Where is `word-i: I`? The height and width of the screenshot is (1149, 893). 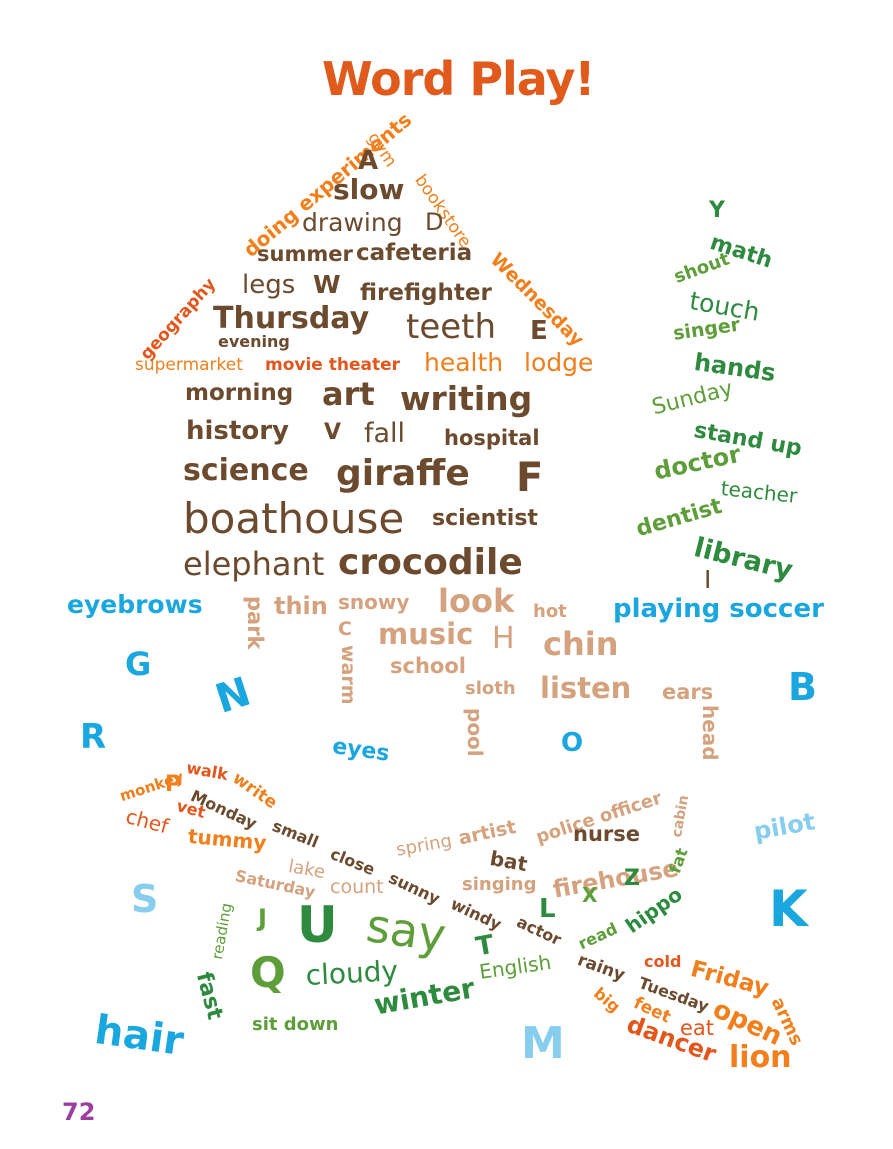
word-i: I is located at coordinates (708, 579).